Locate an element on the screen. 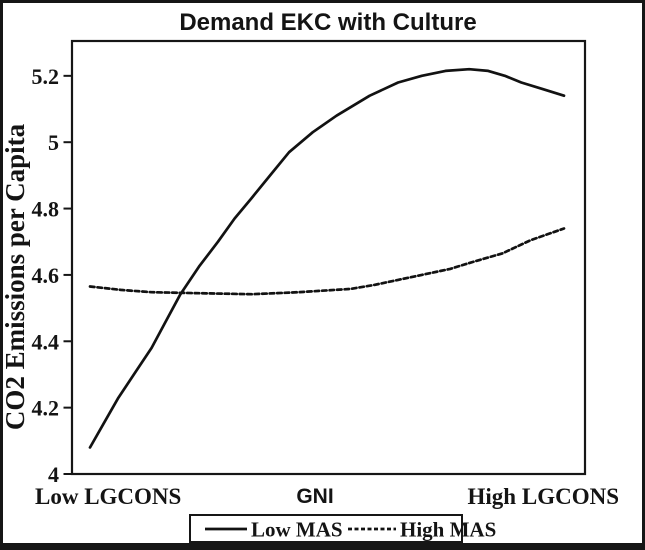 The height and width of the screenshot is (550, 645). x-axis-label-left: Low LGCONS is located at coordinates (108, 496).